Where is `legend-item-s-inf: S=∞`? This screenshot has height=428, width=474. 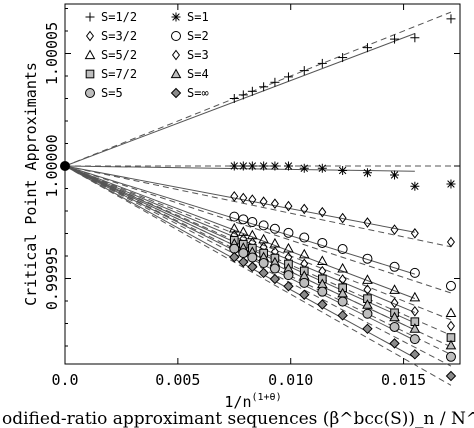 legend-item-s-inf: S=∞ is located at coordinates (189, 93).